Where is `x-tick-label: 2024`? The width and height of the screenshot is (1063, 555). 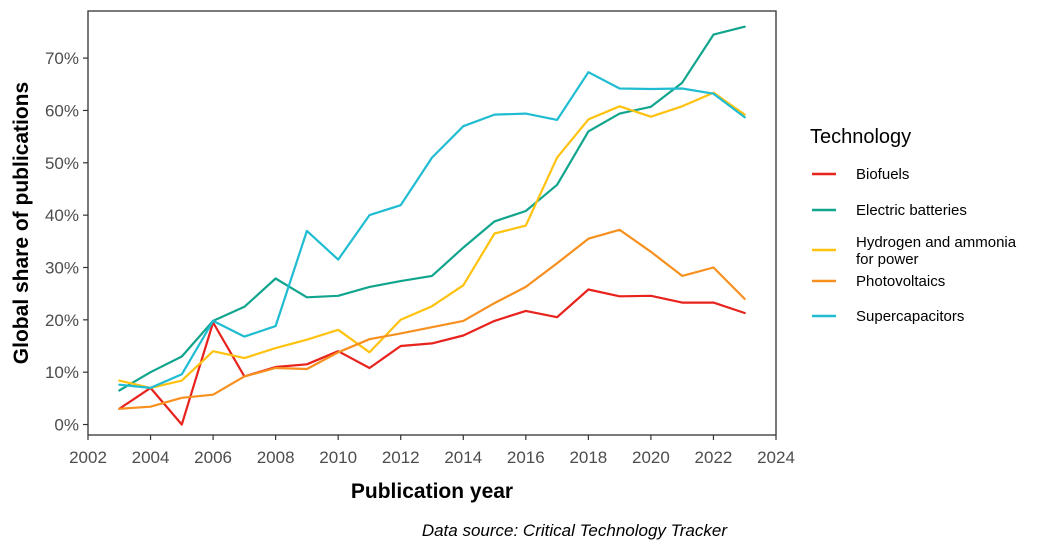 x-tick-label: 2024 is located at coordinates (776, 457).